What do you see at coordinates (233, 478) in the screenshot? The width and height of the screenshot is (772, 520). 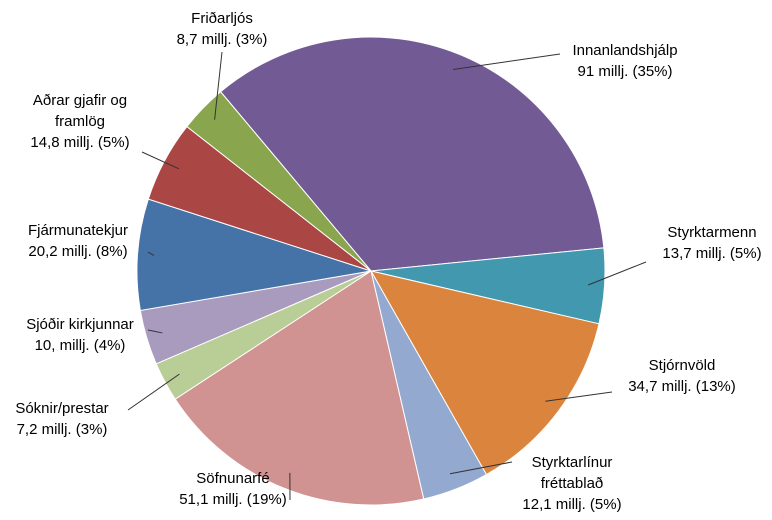 I see `slice-name: Söfnunarfé` at bounding box center [233, 478].